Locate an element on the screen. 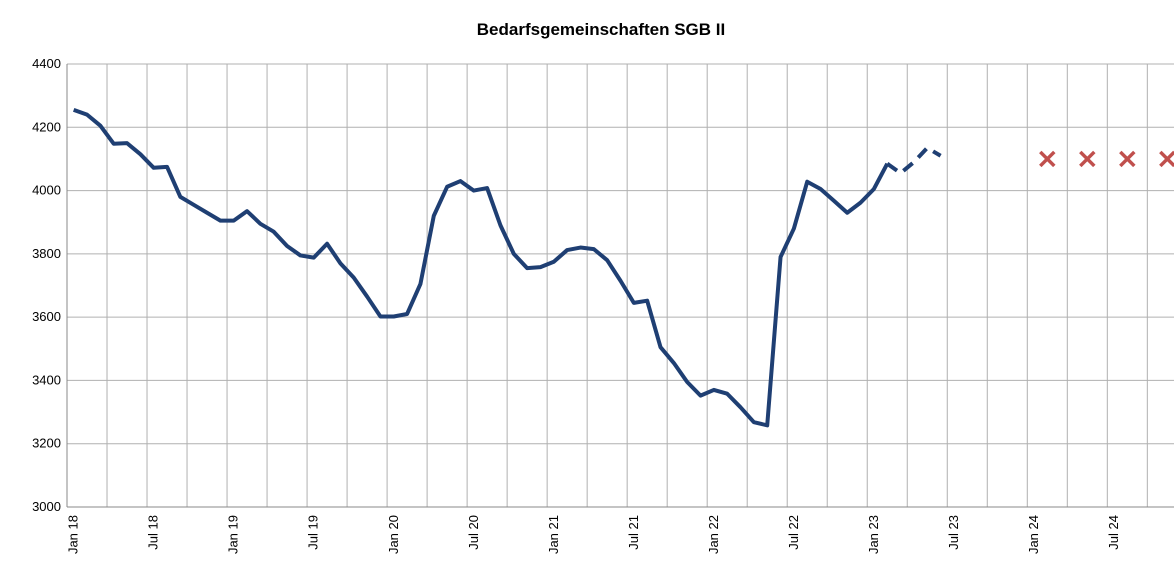  chart-title: Bedarfsgemeinschaften SGB II is located at coordinates (601, 29).